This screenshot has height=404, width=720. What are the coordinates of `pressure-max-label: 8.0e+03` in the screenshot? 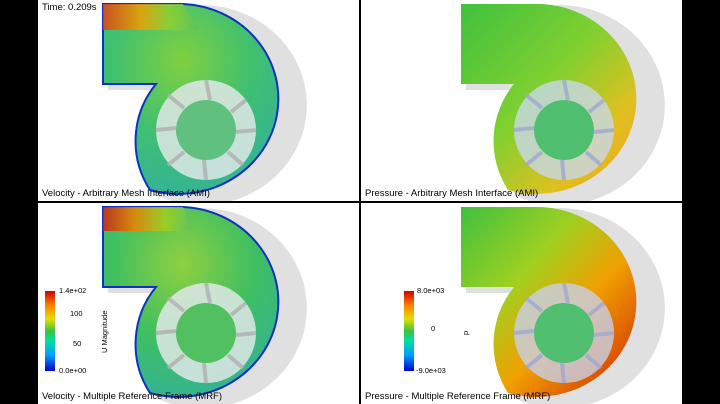 It's located at (431, 290).